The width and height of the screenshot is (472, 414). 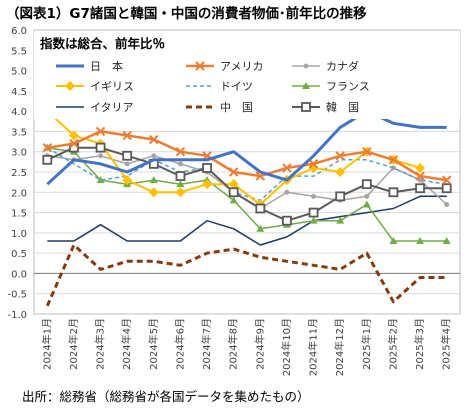 I want to click on legend-entry: フランス, so click(x=331, y=86).